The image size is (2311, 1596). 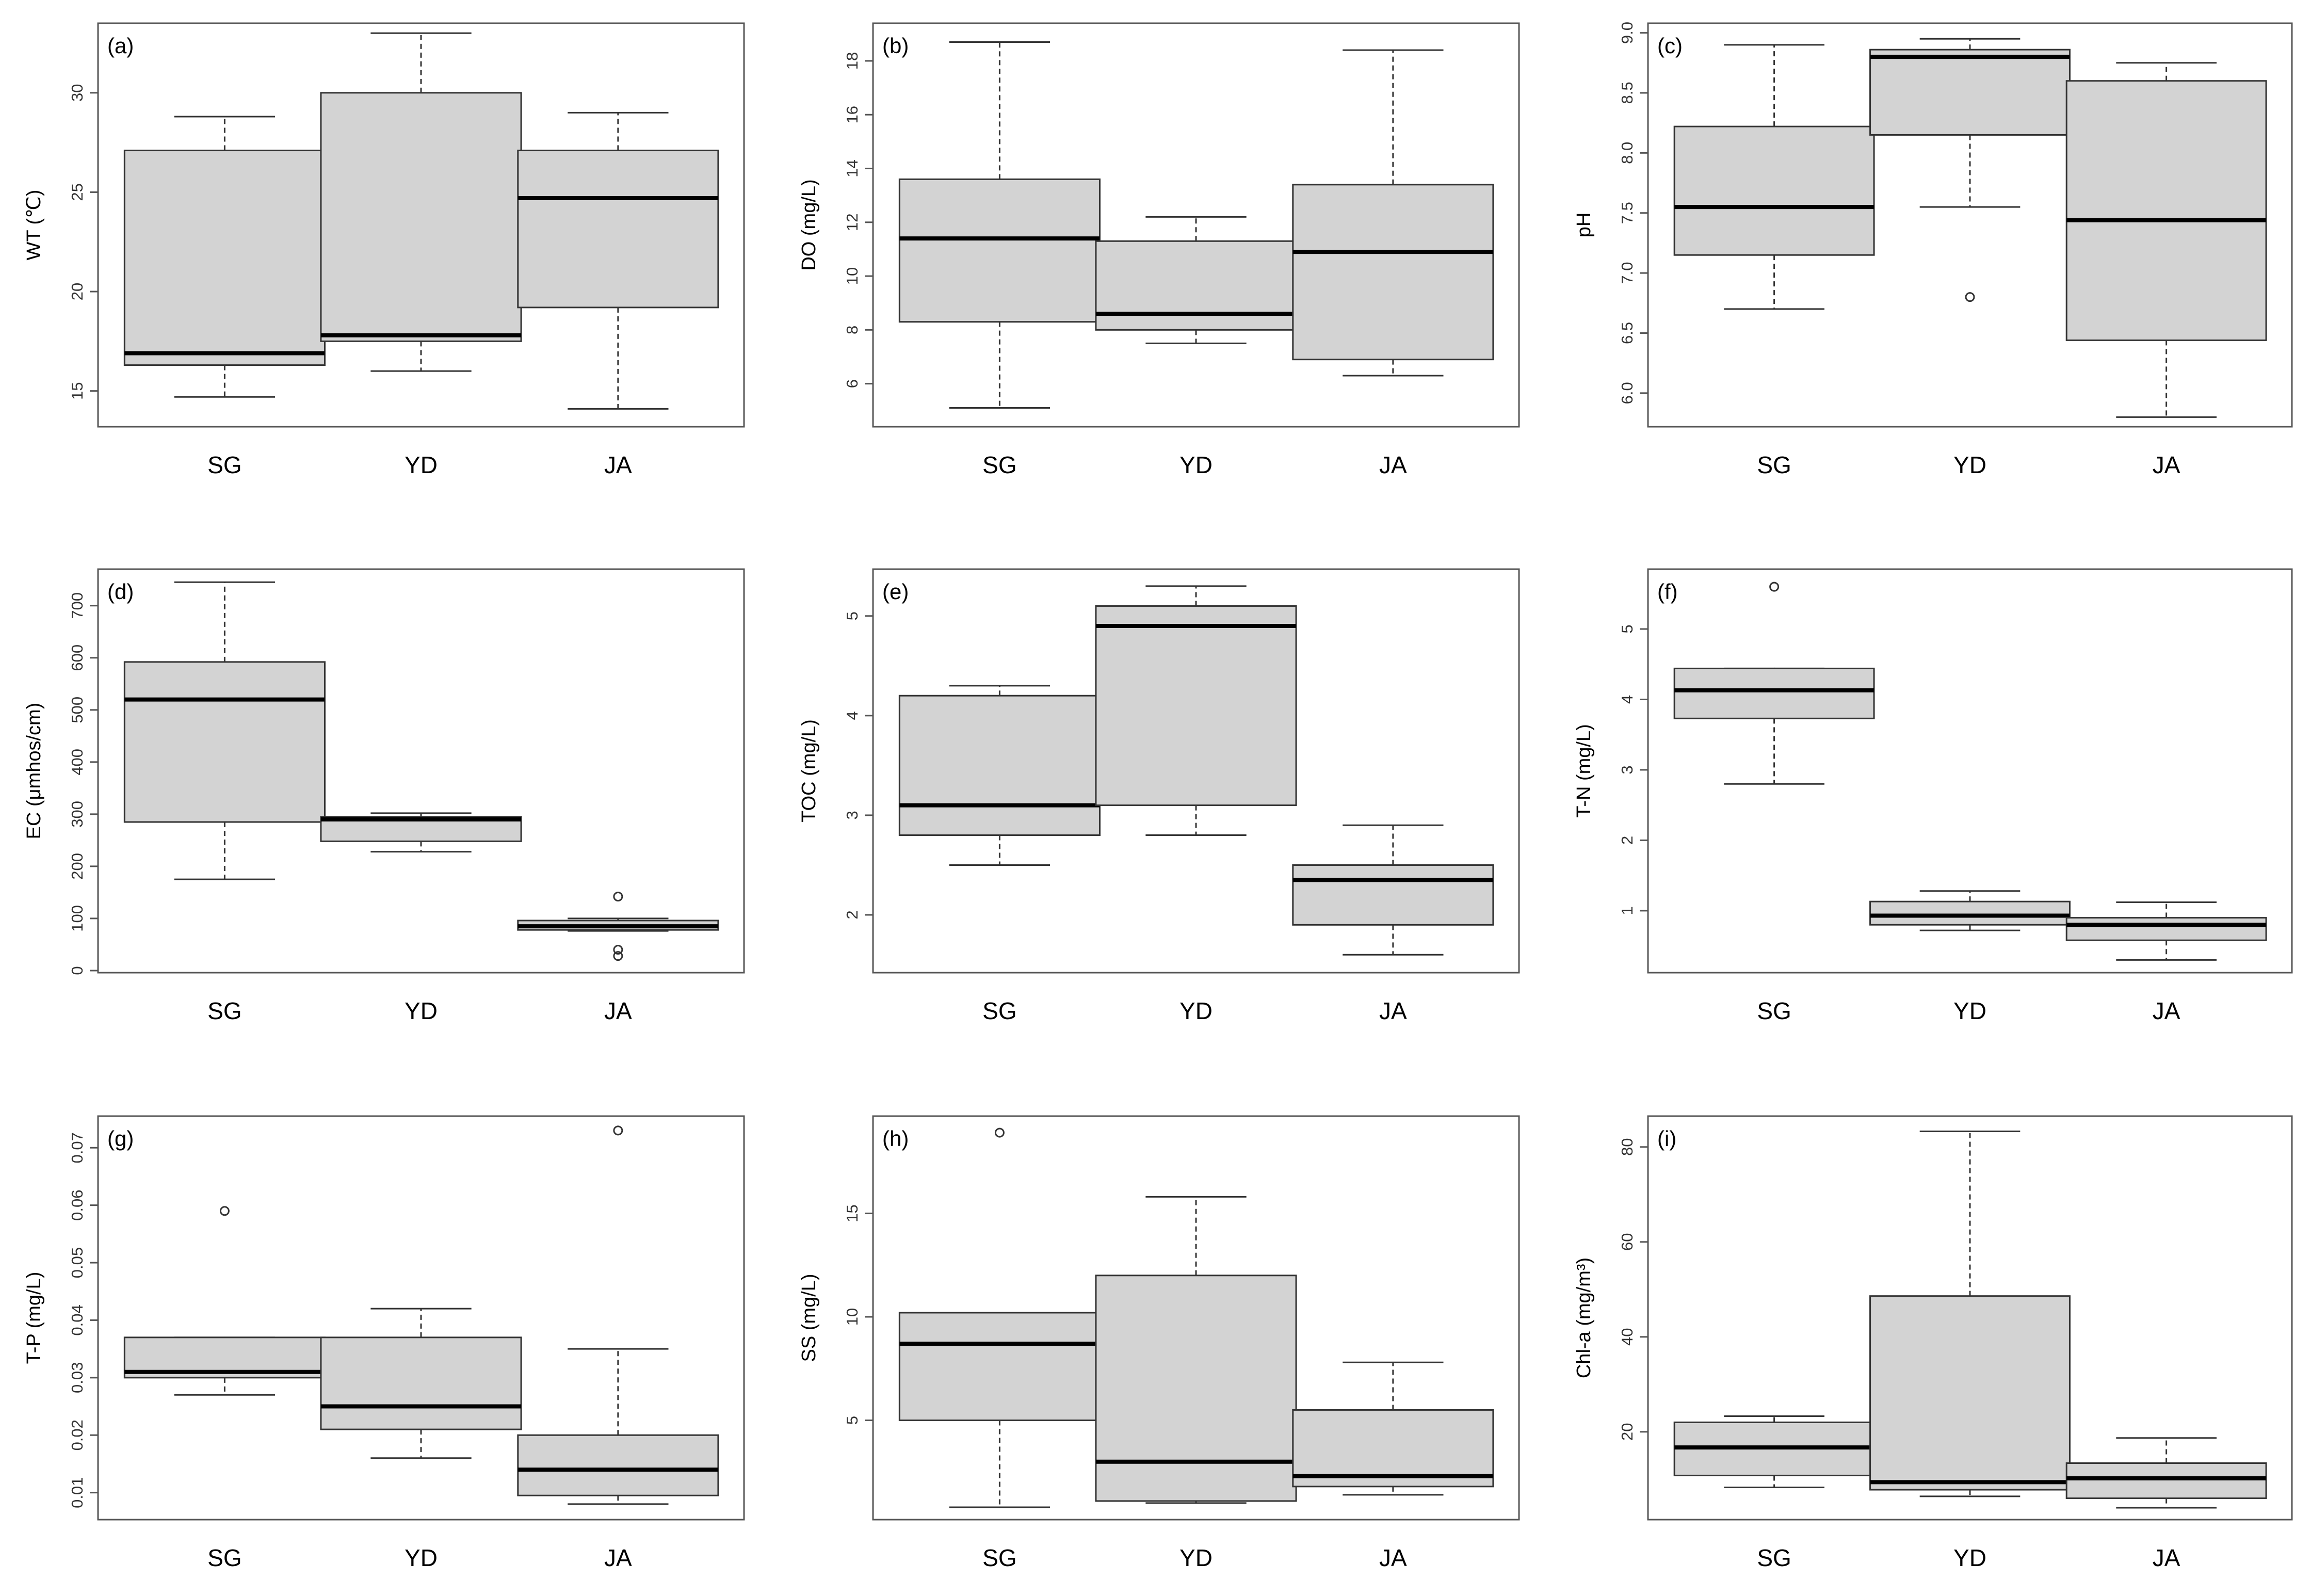 I want to click on panel-label: (i), so click(x=1667, y=1138).